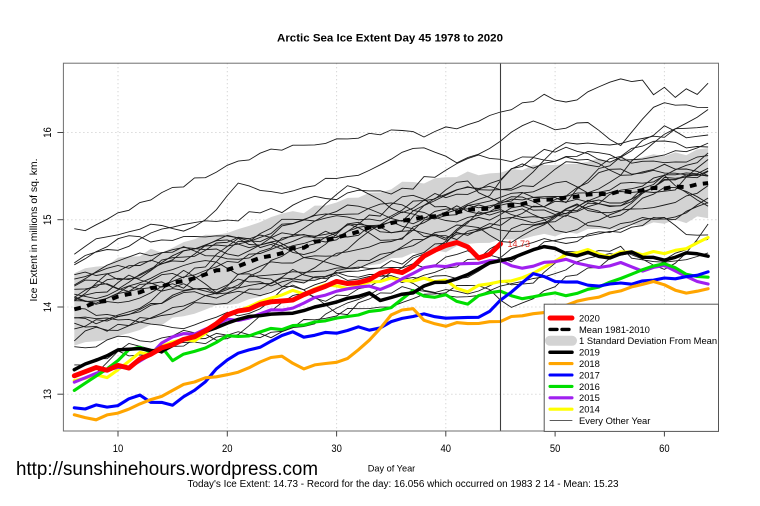 The width and height of the screenshot is (760, 506). What do you see at coordinates (589, 397) in the screenshot?
I see `svg-text: 2015` at bounding box center [589, 397].